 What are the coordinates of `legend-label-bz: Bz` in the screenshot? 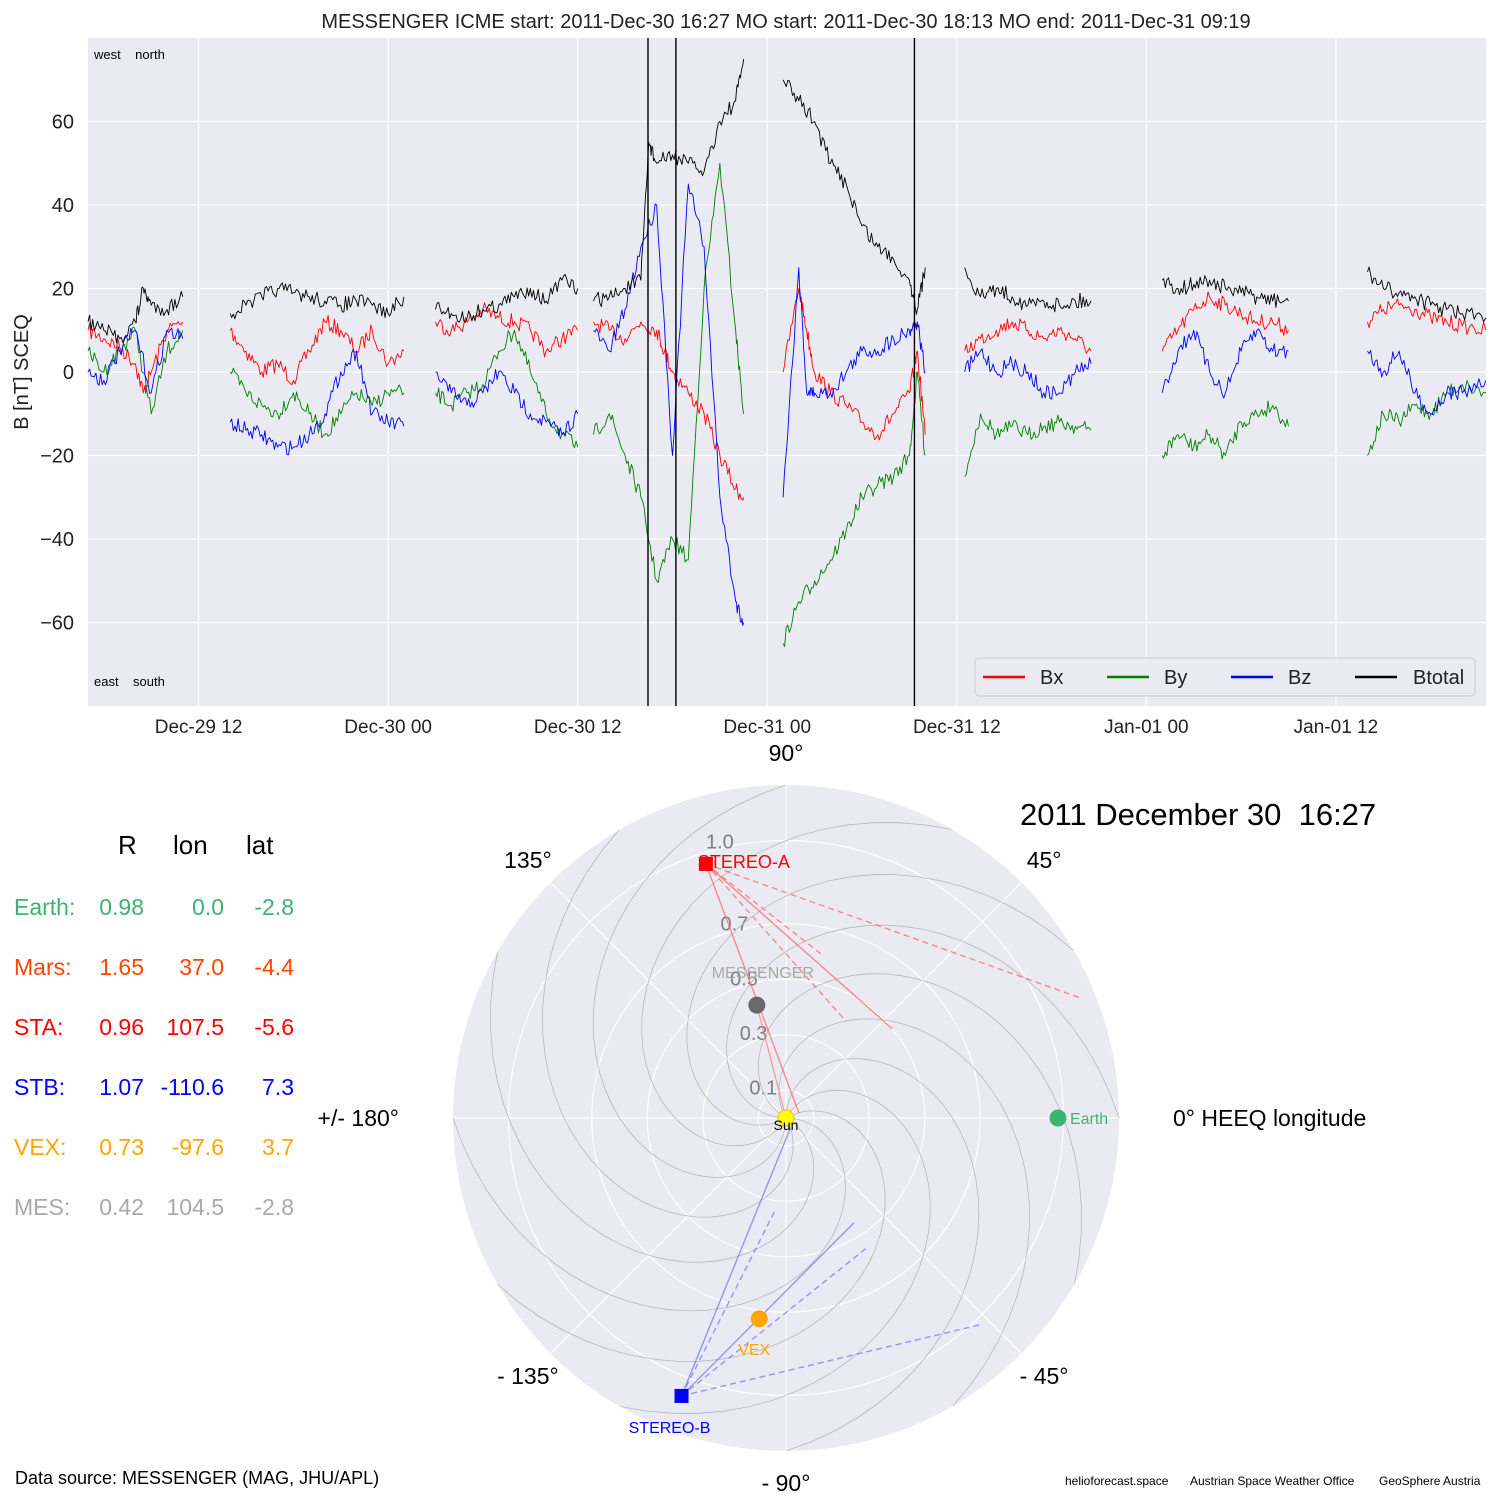 It's located at (1299, 678).